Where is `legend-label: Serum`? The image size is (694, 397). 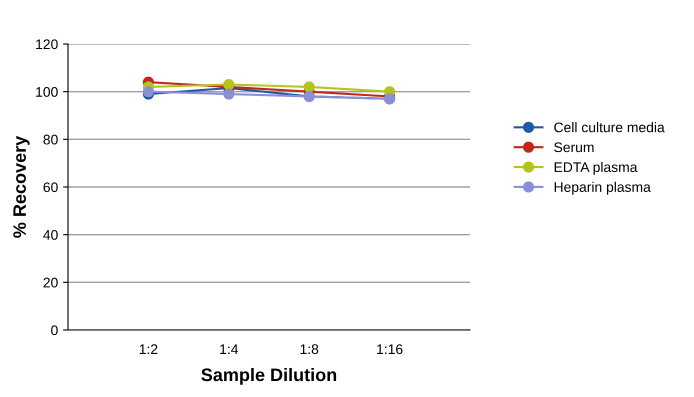 legend-label: Serum is located at coordinates (574, 147).